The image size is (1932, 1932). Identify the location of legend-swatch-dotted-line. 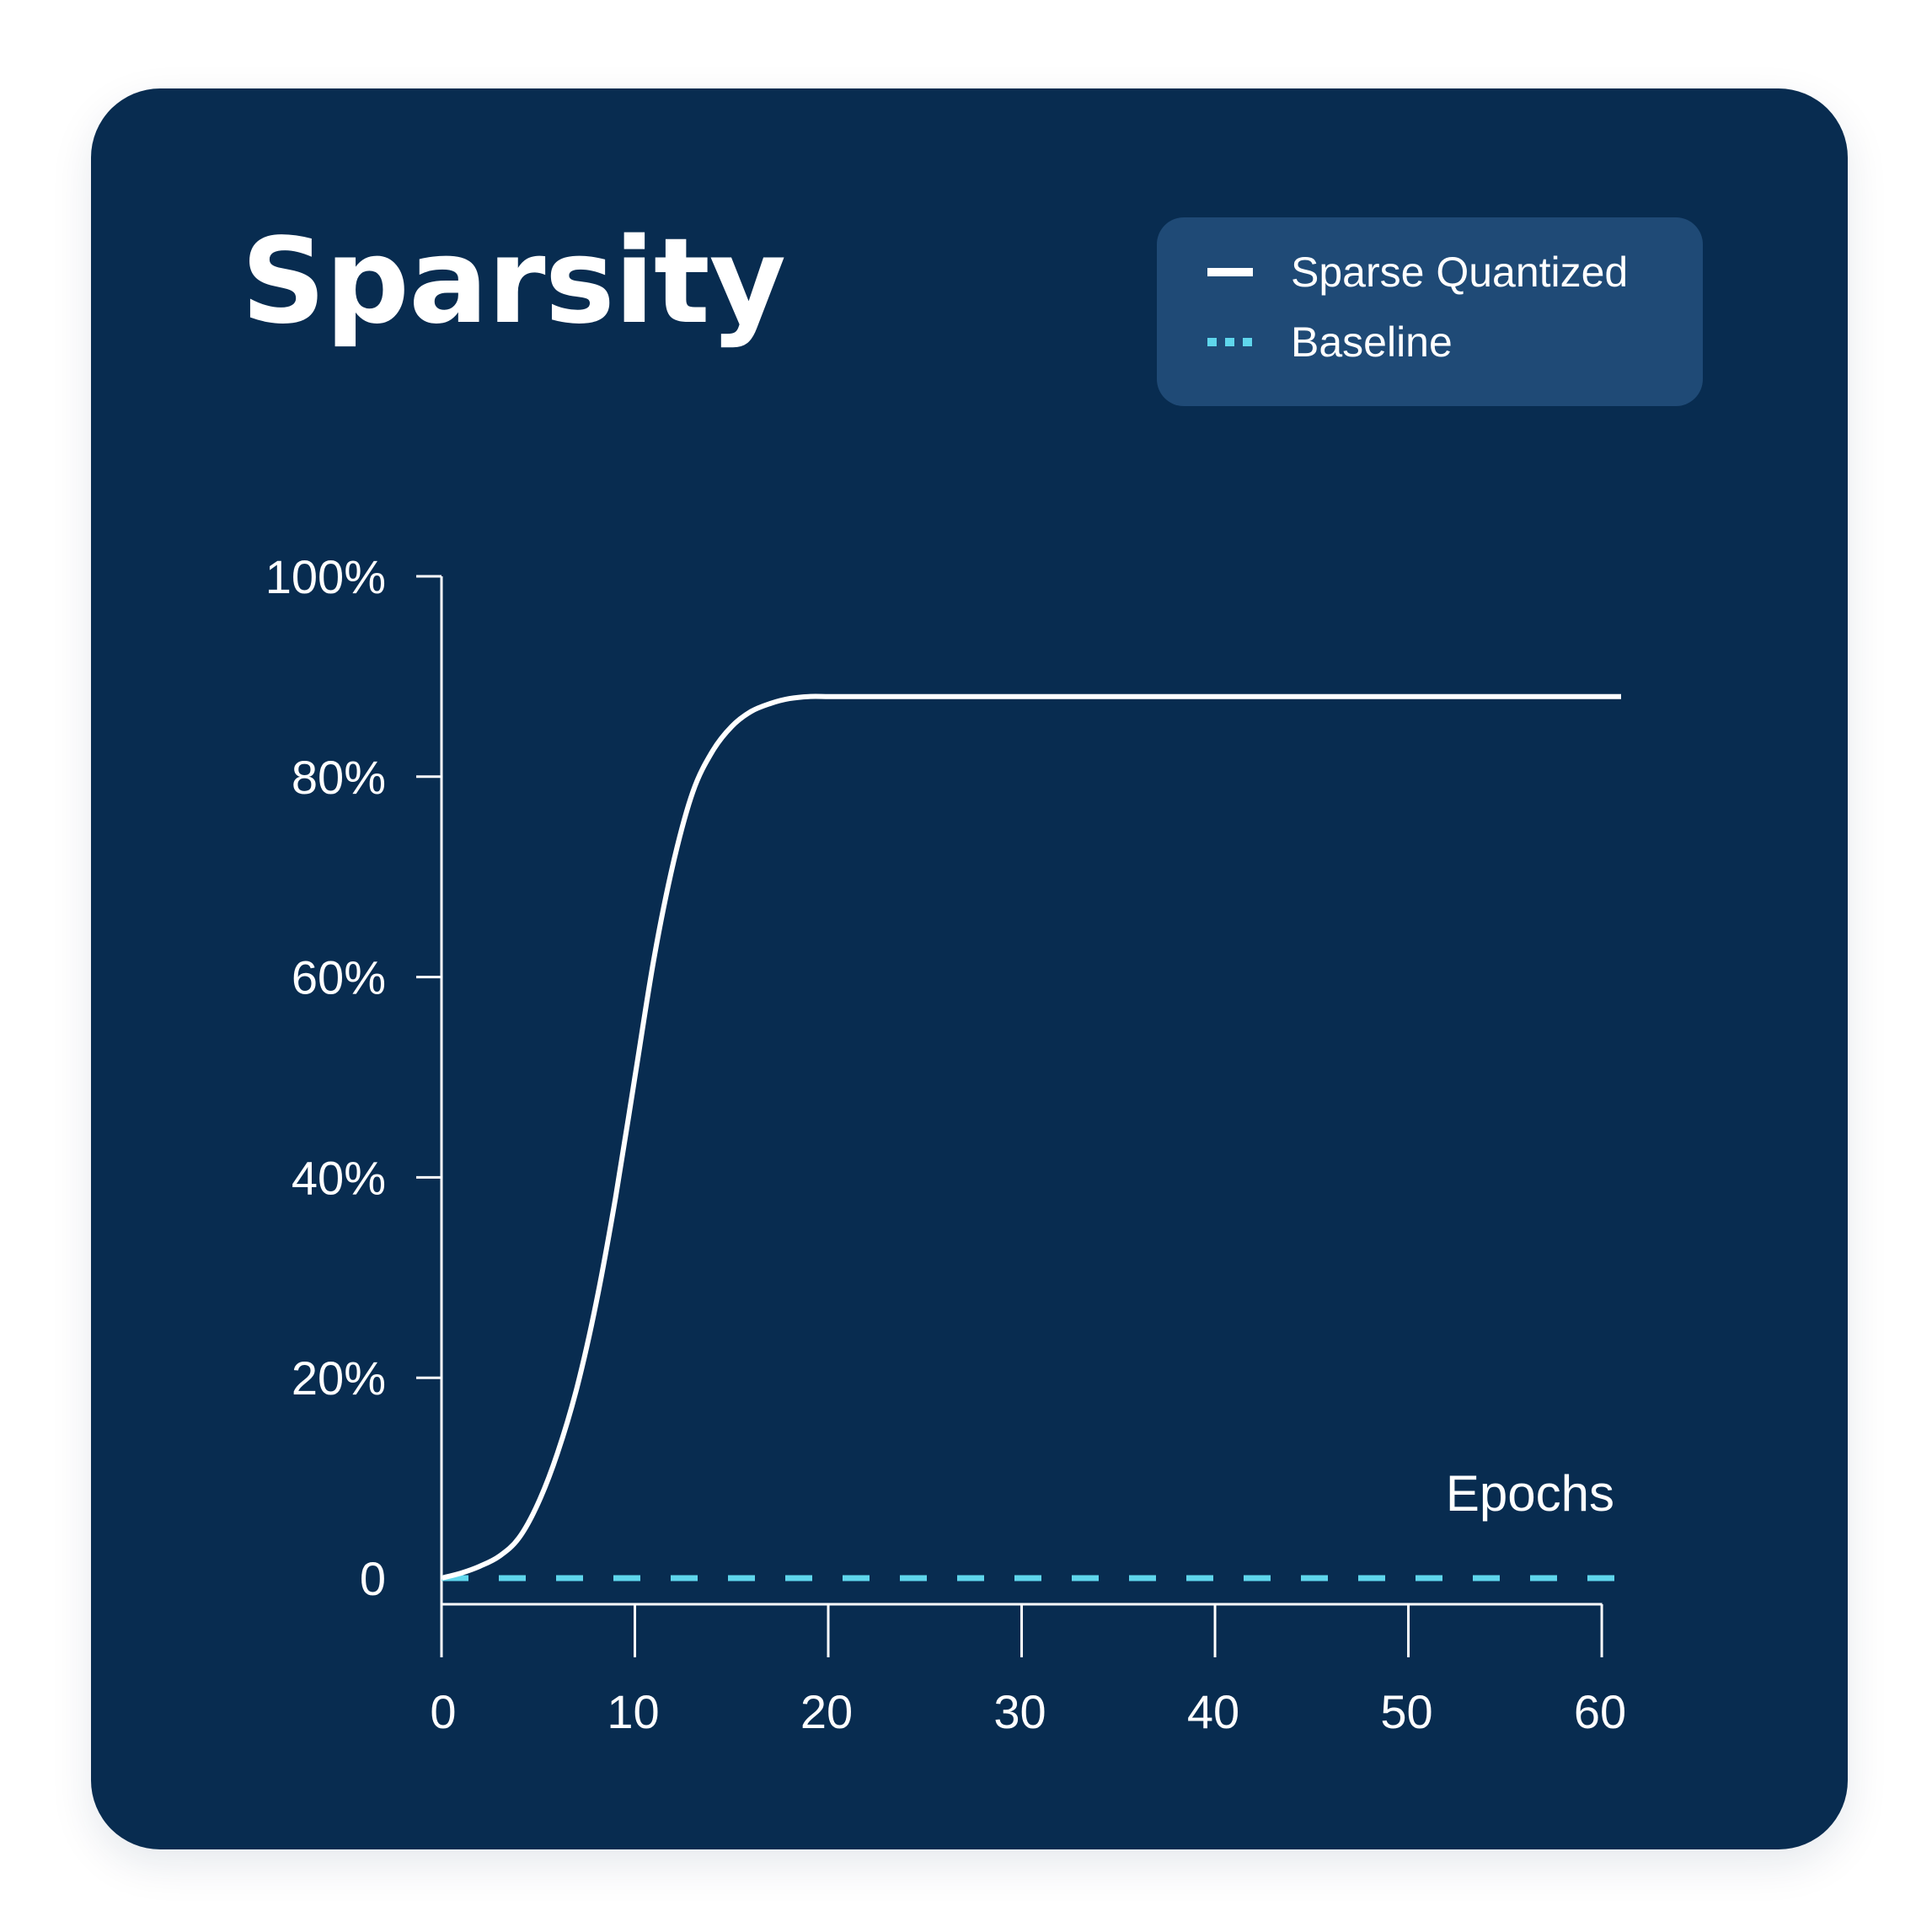
(1230, 342).